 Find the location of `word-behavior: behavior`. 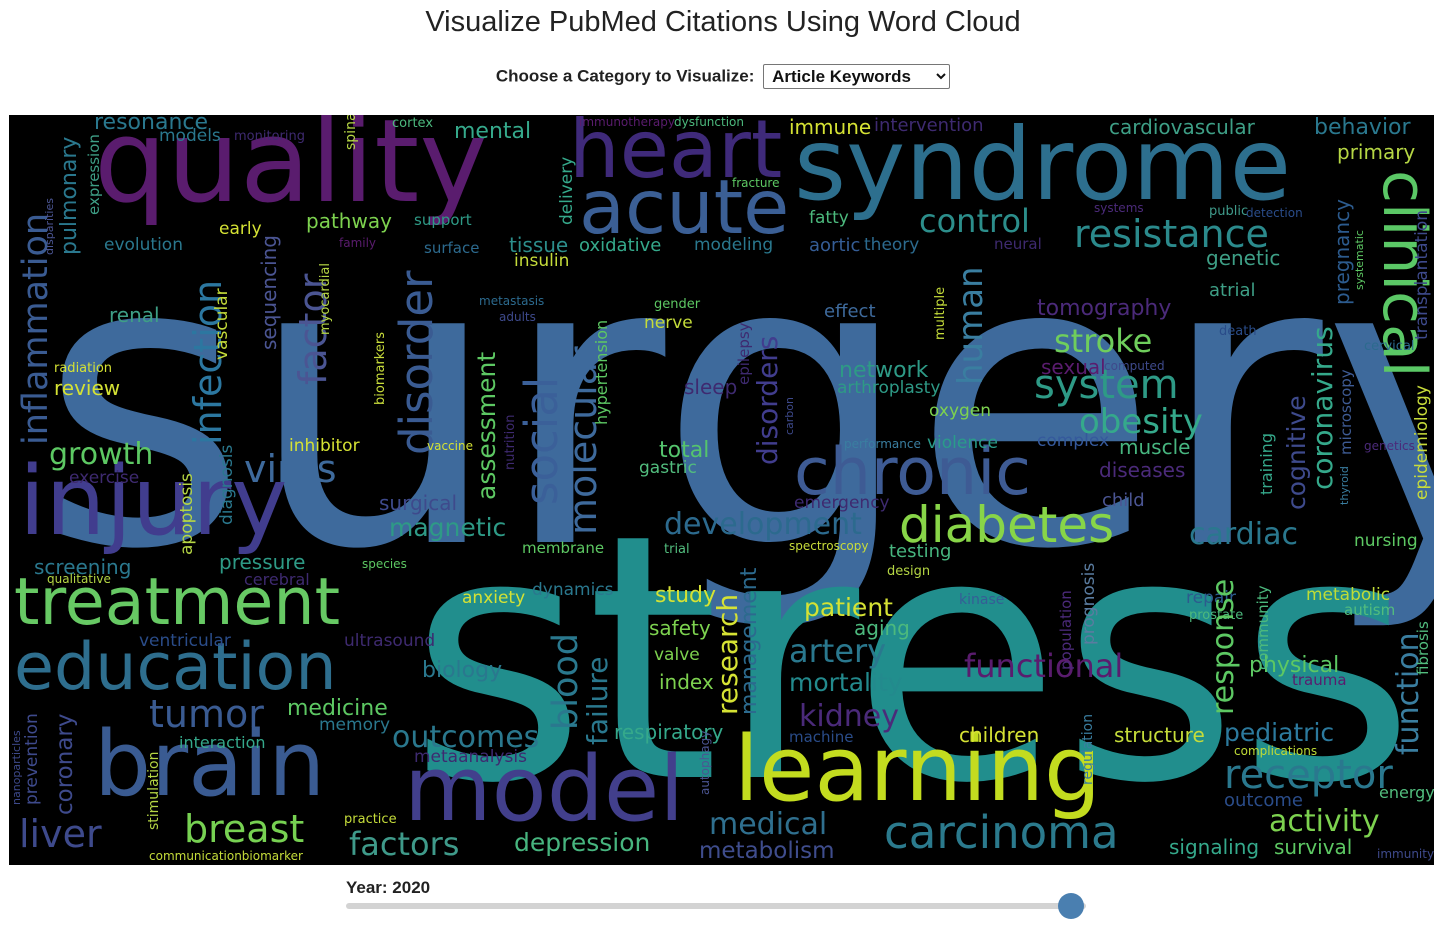

word-behavior: behavior is located at coordinates (1362, 127).